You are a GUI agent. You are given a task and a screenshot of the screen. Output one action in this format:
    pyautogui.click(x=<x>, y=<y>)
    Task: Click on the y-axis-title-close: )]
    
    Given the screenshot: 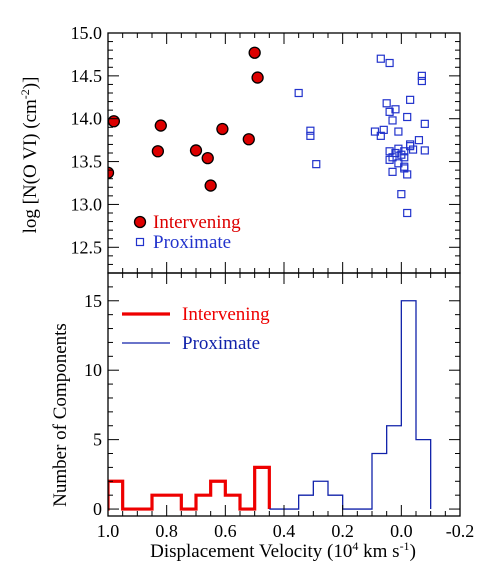 What is the action you would take?
    pyautogui.click(x=30, y=83)
    